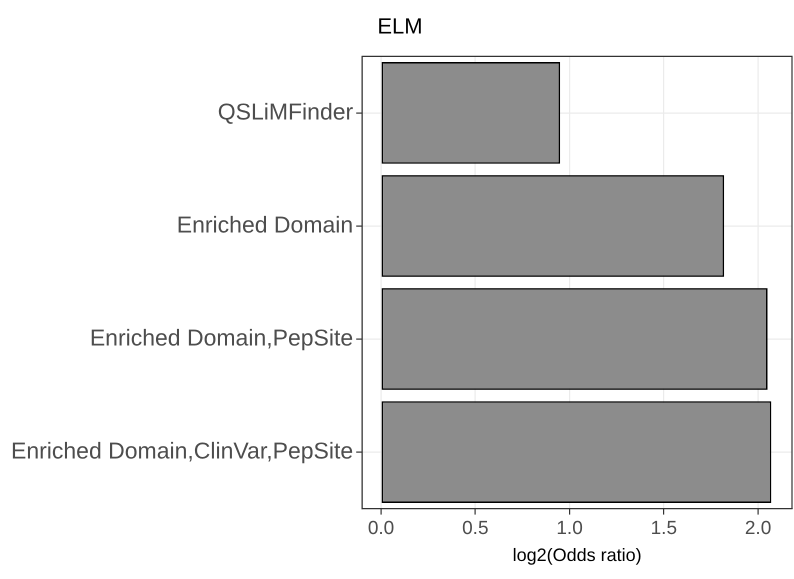  I want to click on x-tick-label: 2.0, so click(758, 529).